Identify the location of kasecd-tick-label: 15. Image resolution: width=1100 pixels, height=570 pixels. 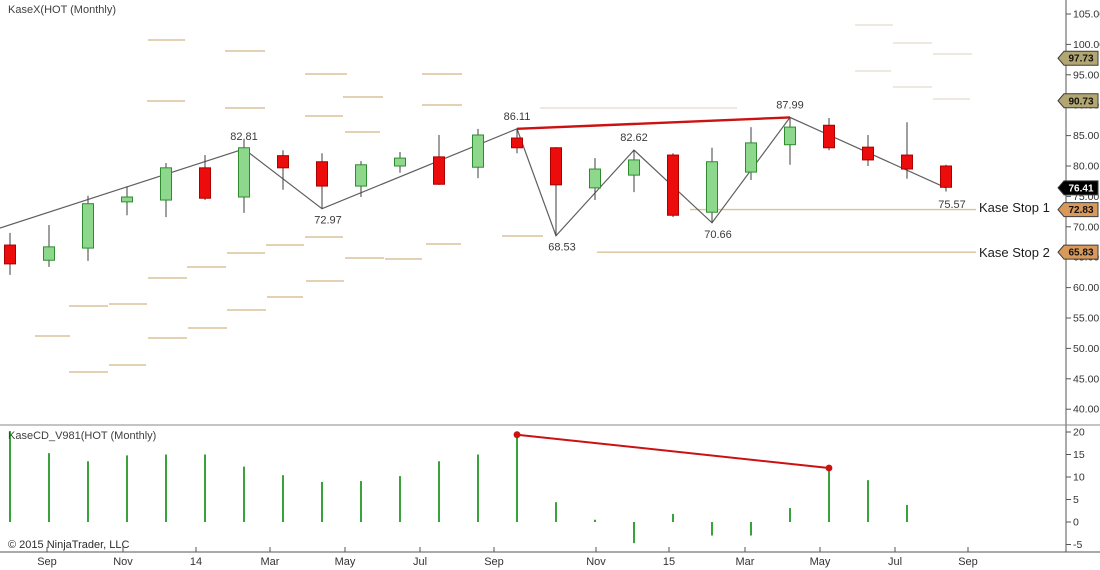
(1079, 455).